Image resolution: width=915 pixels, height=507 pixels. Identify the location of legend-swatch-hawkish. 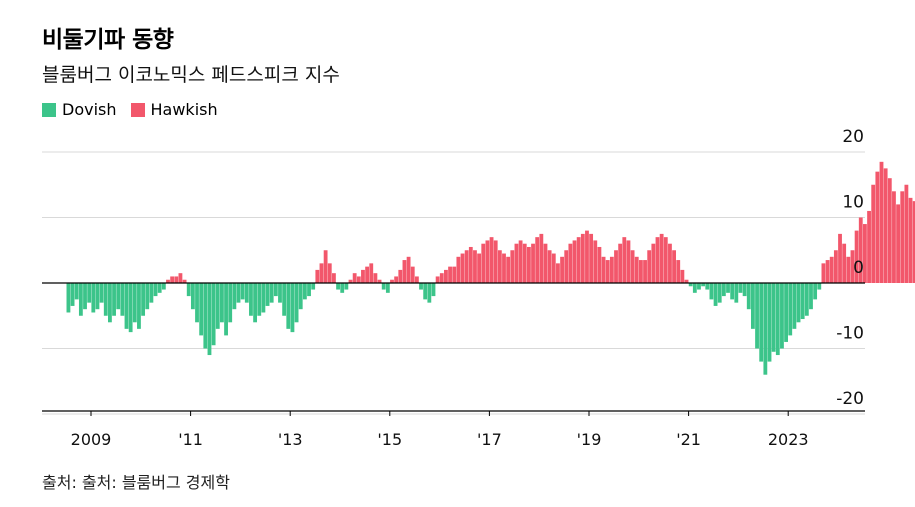
(137, 109).